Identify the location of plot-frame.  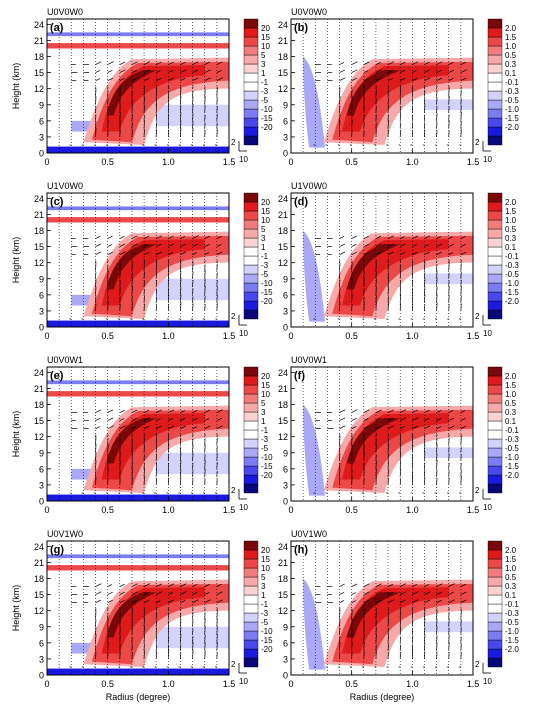
(138, 434).